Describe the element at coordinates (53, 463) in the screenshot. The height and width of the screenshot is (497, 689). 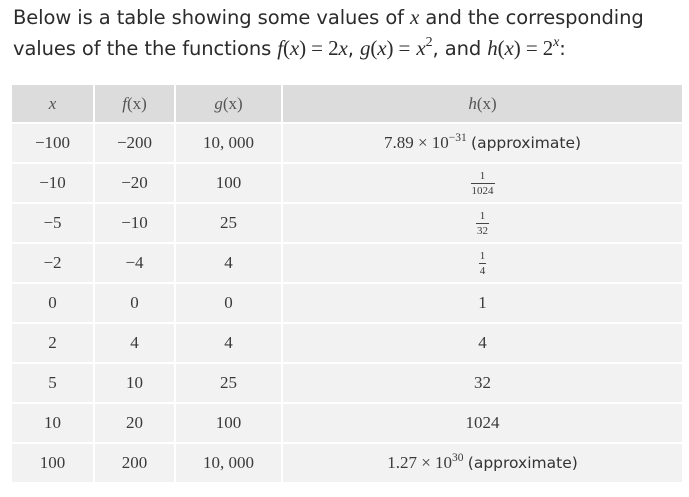
I see `cell-x: 100` at that location.